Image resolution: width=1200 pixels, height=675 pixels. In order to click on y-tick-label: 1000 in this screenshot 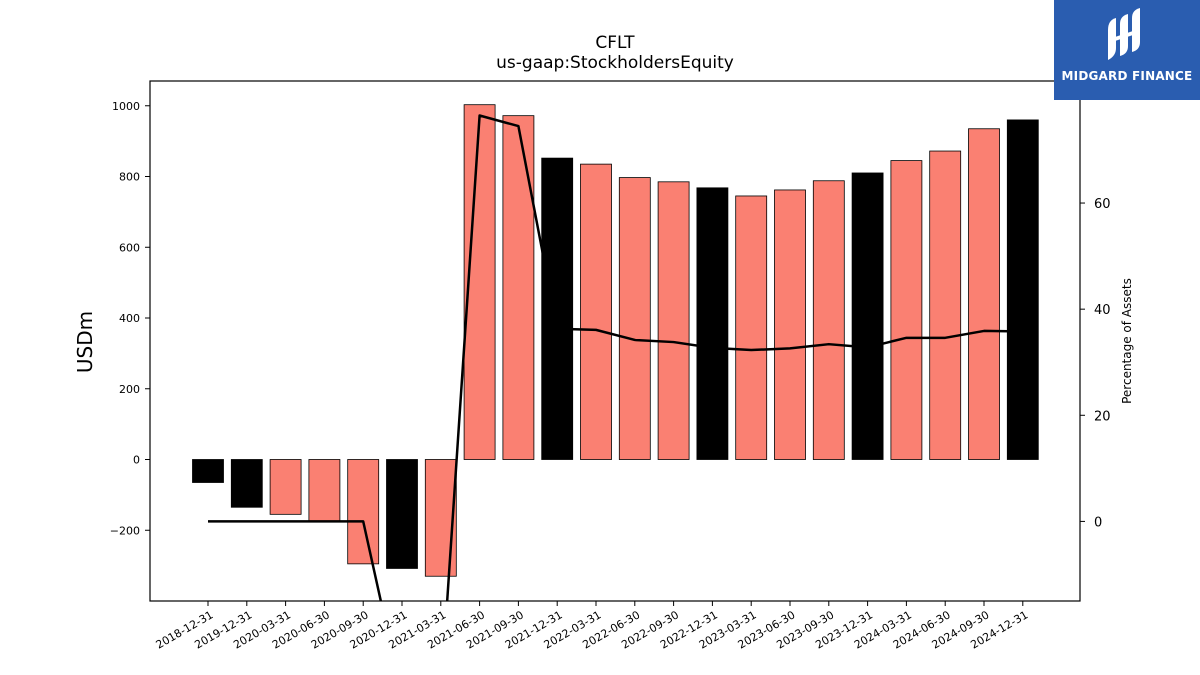, I will do `click(126, 106)`.